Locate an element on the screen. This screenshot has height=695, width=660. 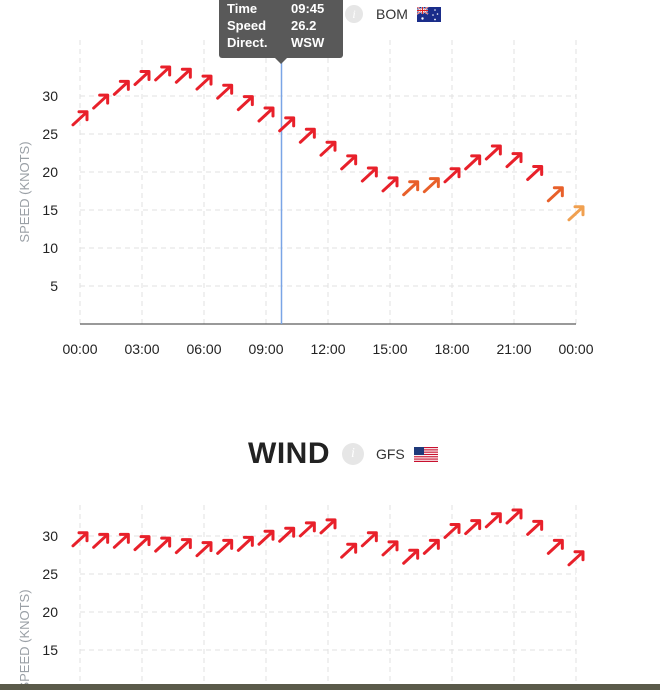
tooltip-speed-value: 26.2 is located at coordinates (304, 25).